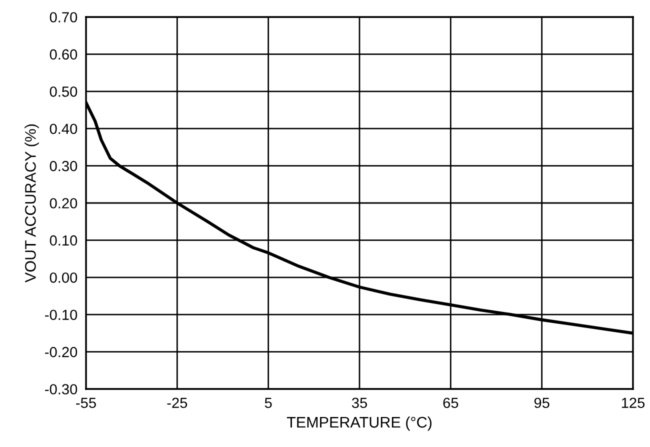 The image size is (650, 447). What do you see at coordinates (64, 129) in the screenshot?
I see `y-tick-label: 0.40` at bounding box center [64, 129].